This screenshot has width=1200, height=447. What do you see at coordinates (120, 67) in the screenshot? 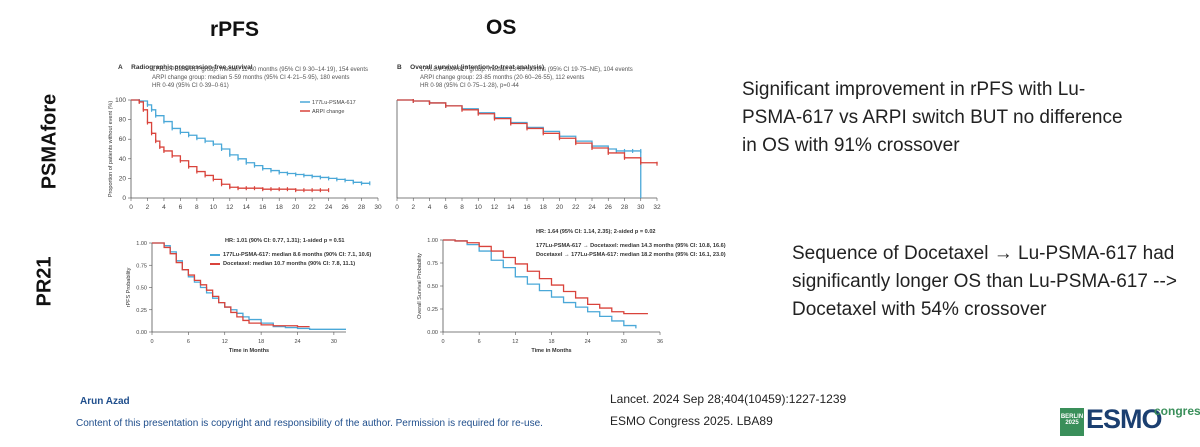
I see `panel-a-letter: A` at bounding box center [120, 67].